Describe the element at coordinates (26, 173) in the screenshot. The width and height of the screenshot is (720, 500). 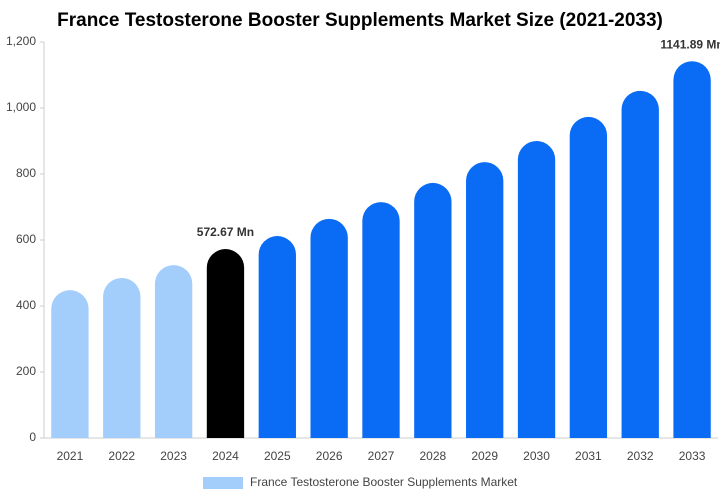
I see `y-tick-label: 800` at that location.